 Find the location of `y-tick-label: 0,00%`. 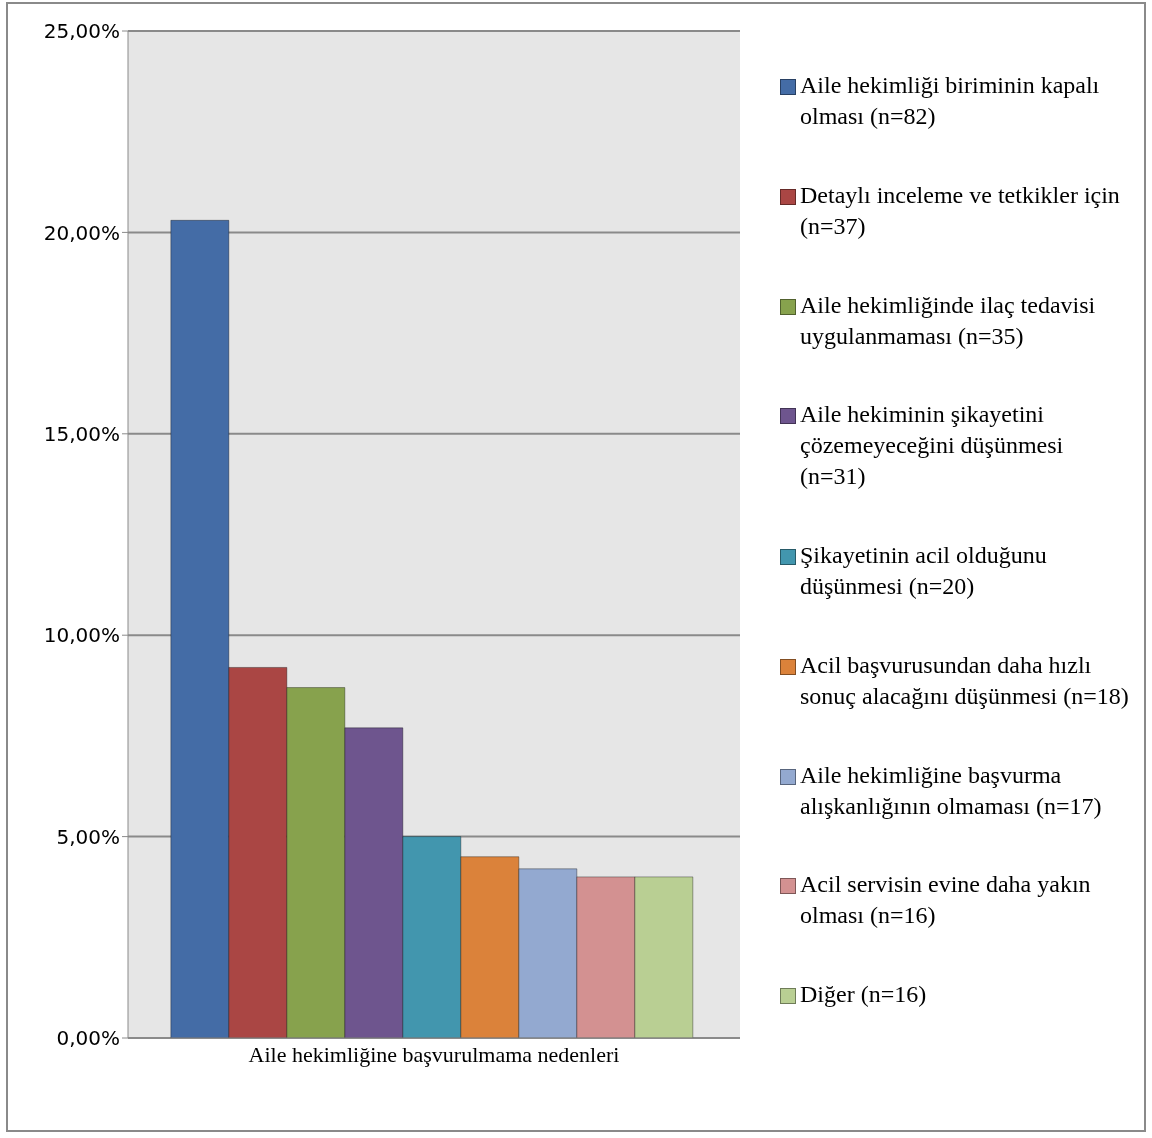

y-tick-label: 0,00% is located at coordinates (88, 1038).